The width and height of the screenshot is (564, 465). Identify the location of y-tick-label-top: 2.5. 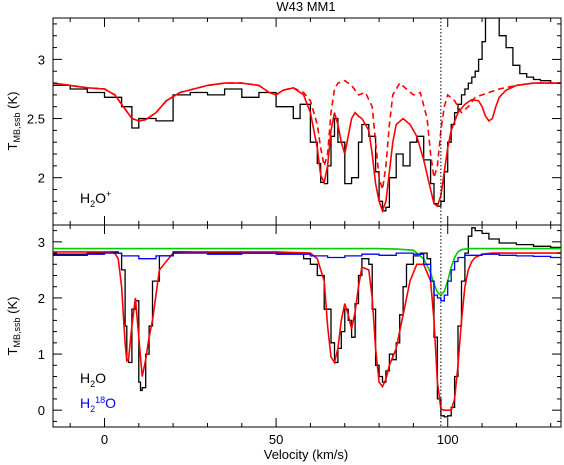
(36, 119).